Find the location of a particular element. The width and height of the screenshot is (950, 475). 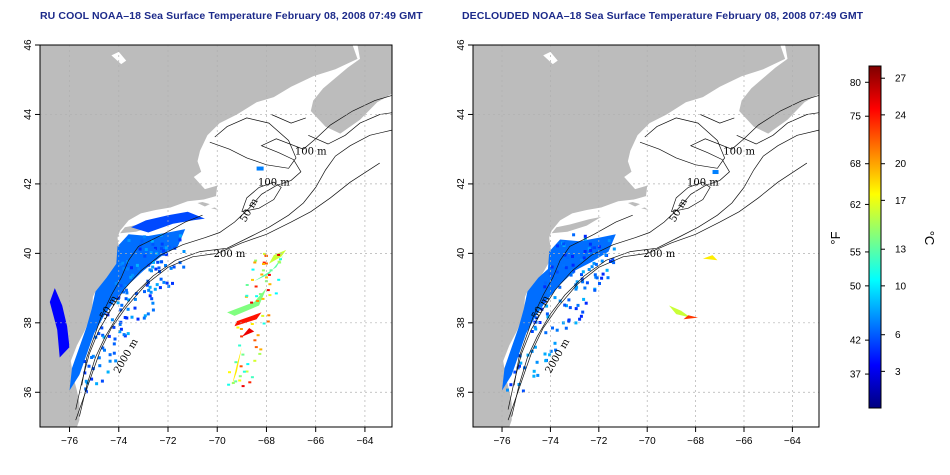

temperature-colorbar: 27 80 24 75 20 68 17 62 13 55 10 50 6 42 3 37 °F °C is located at coordinates (882, 237).